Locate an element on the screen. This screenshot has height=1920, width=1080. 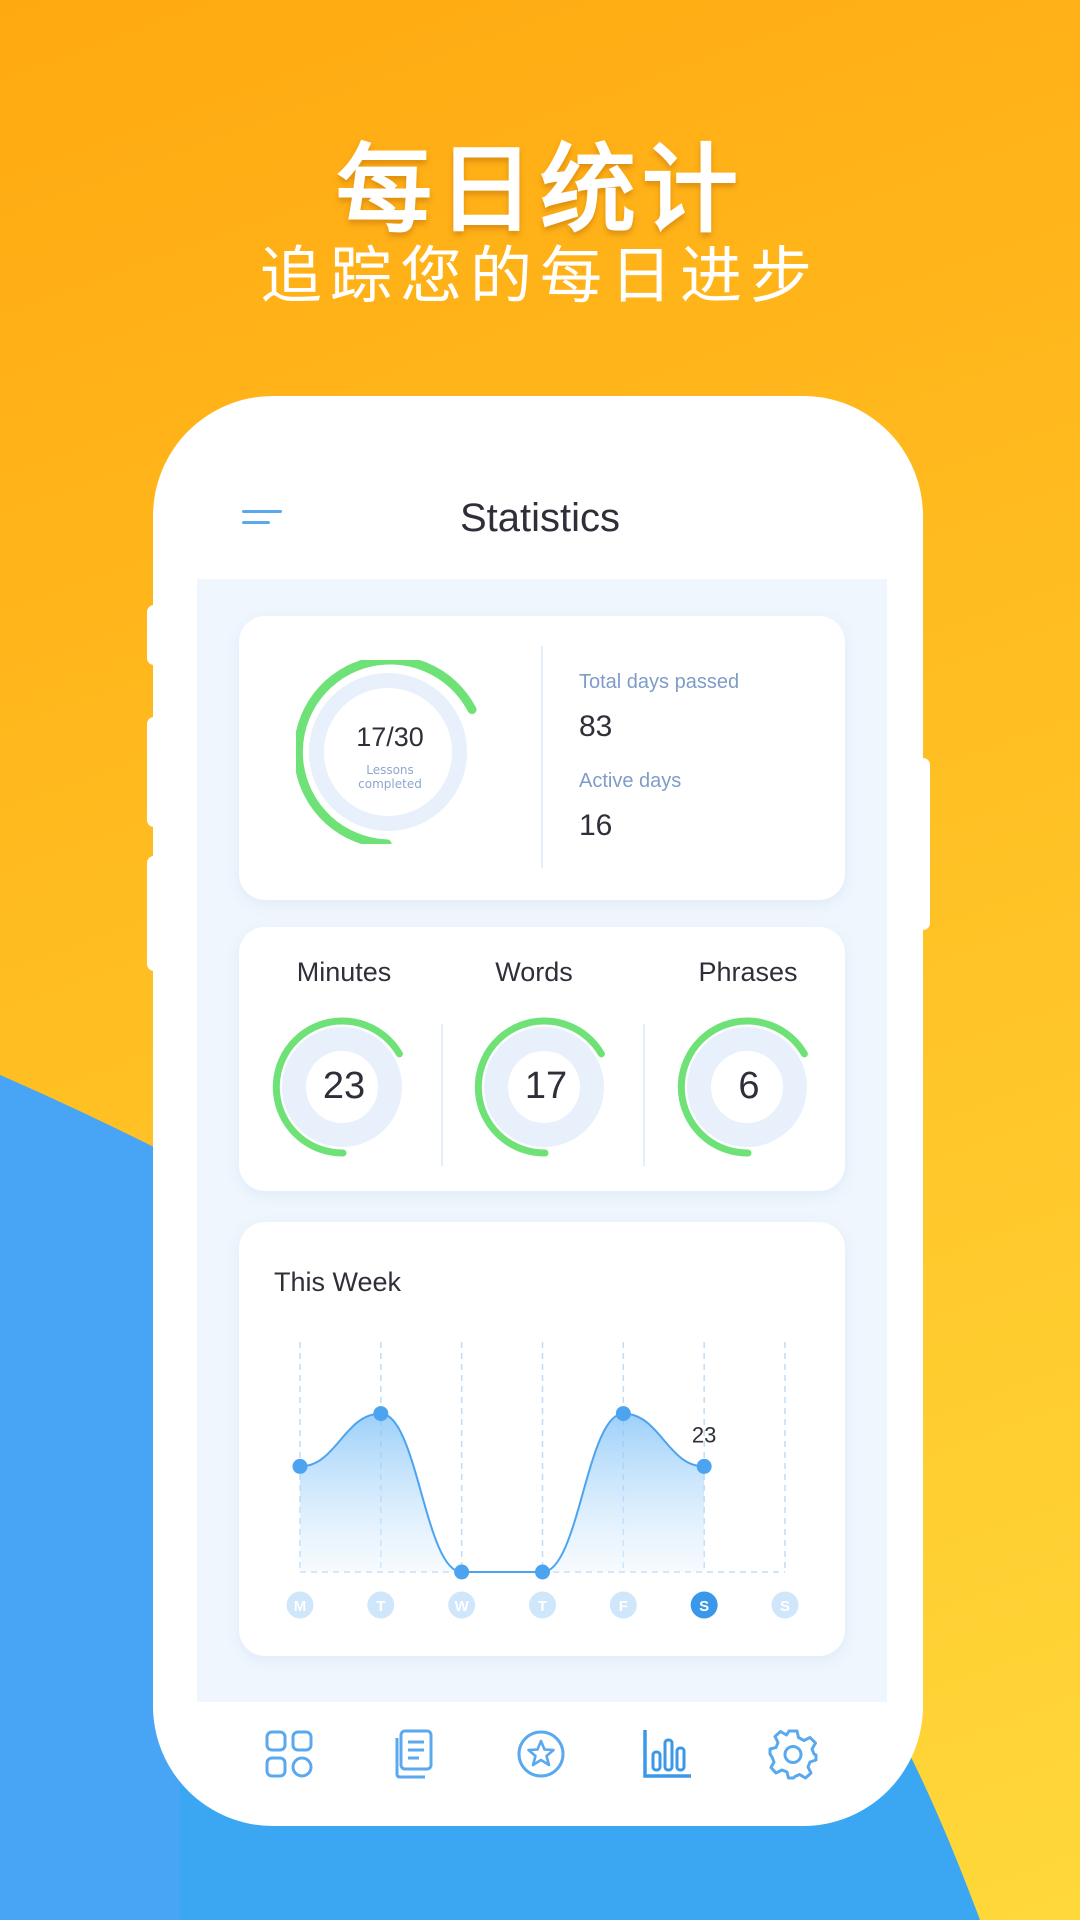
week-area is located at coordinates (502, 1492).